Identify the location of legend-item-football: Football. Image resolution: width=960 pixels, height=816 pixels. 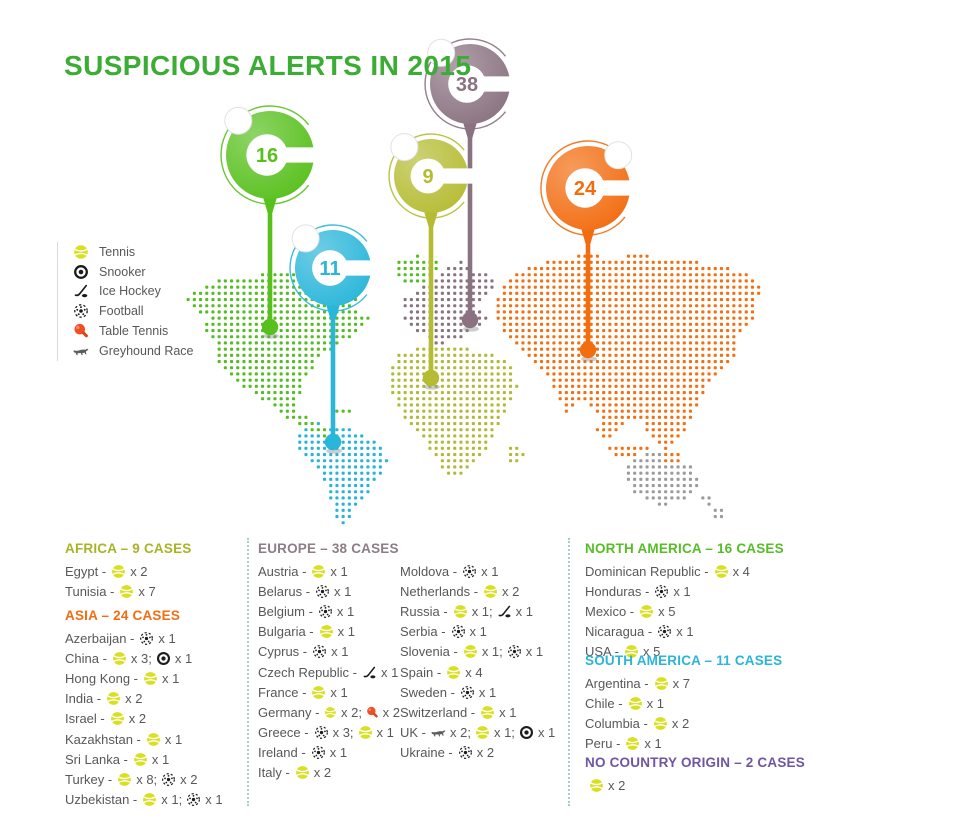
(133, 311).